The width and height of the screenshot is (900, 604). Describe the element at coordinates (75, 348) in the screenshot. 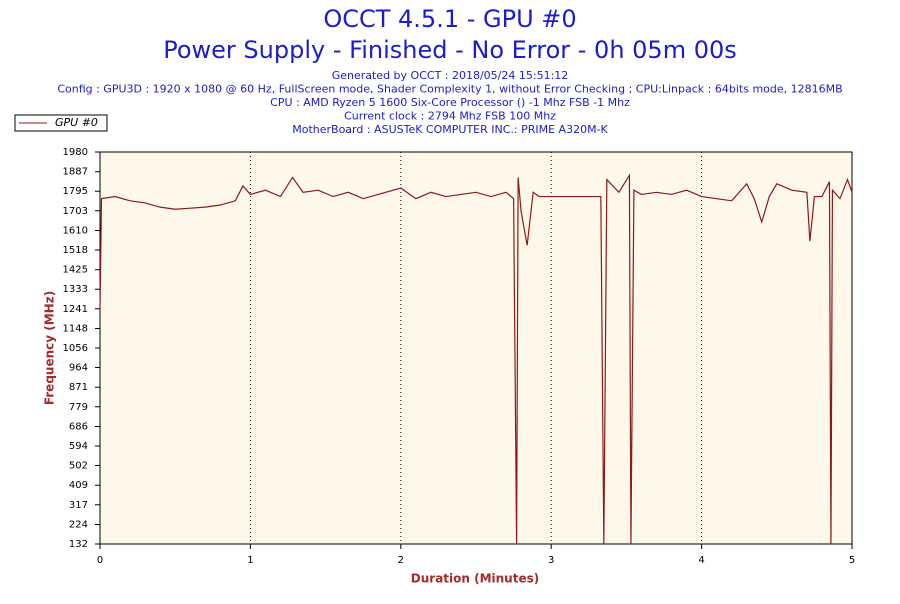

I see `y-tick-label: 1056` at that location.